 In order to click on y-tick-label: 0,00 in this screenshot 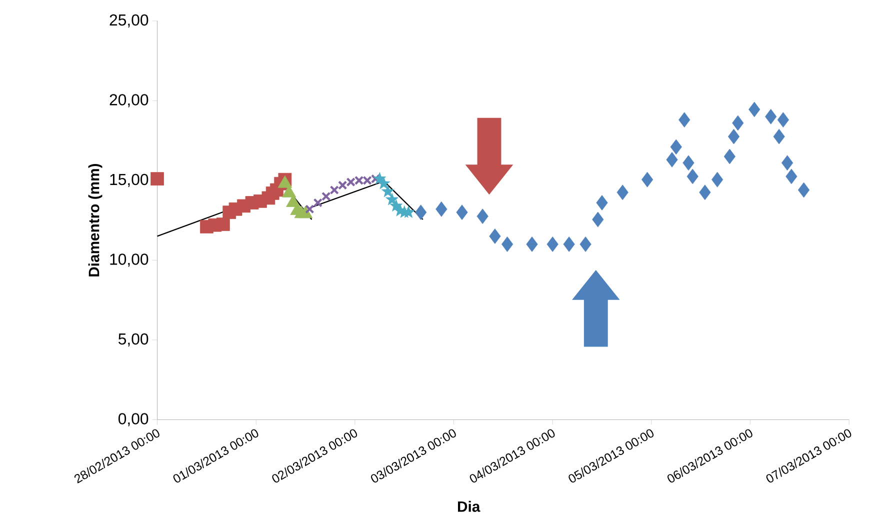, I will do `click(133, 419)`.